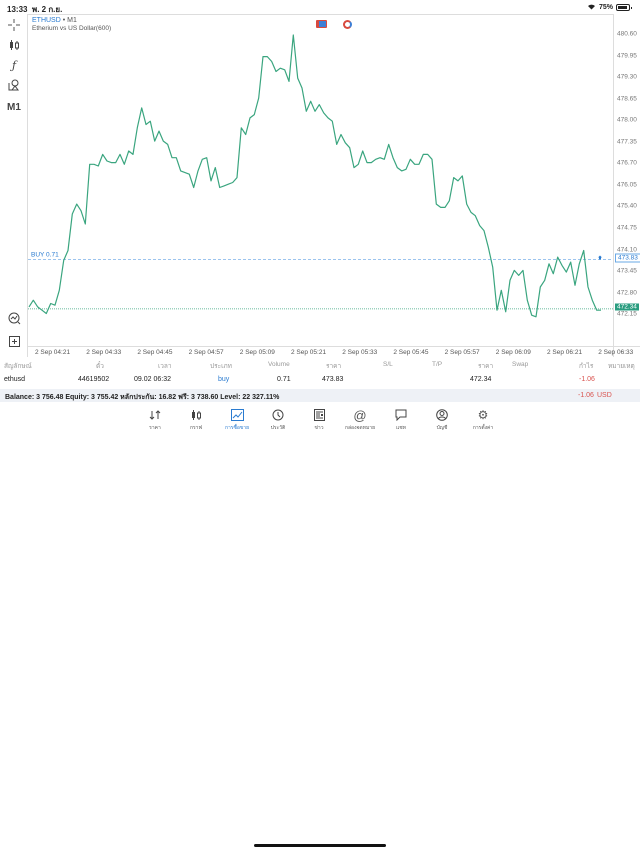  What do you see at coordinates (627, 249) in the screenshot?
I see `price-tick: 474.10` at bounding box center [627, 249].